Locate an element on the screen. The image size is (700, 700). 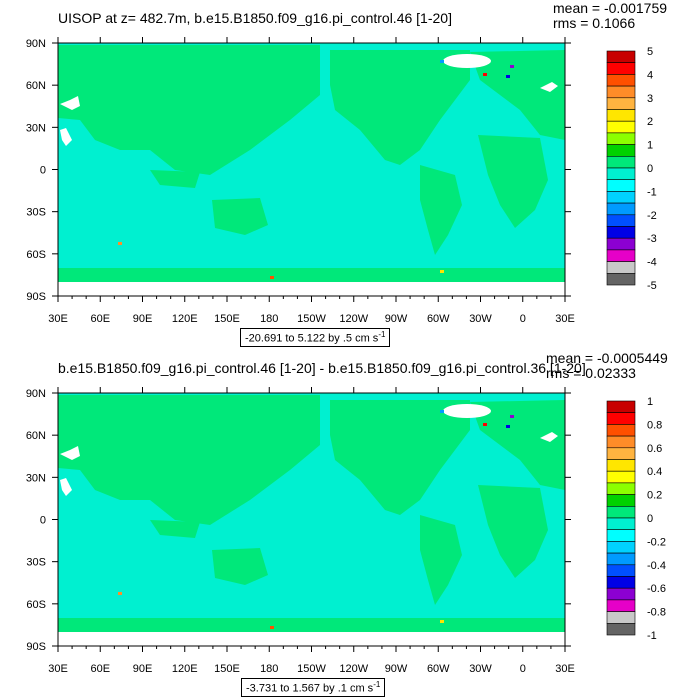
colorbar: 5 4 3 2 1 0 -1 -2 -3 -4 -5 is located at coordinates (631, 169).